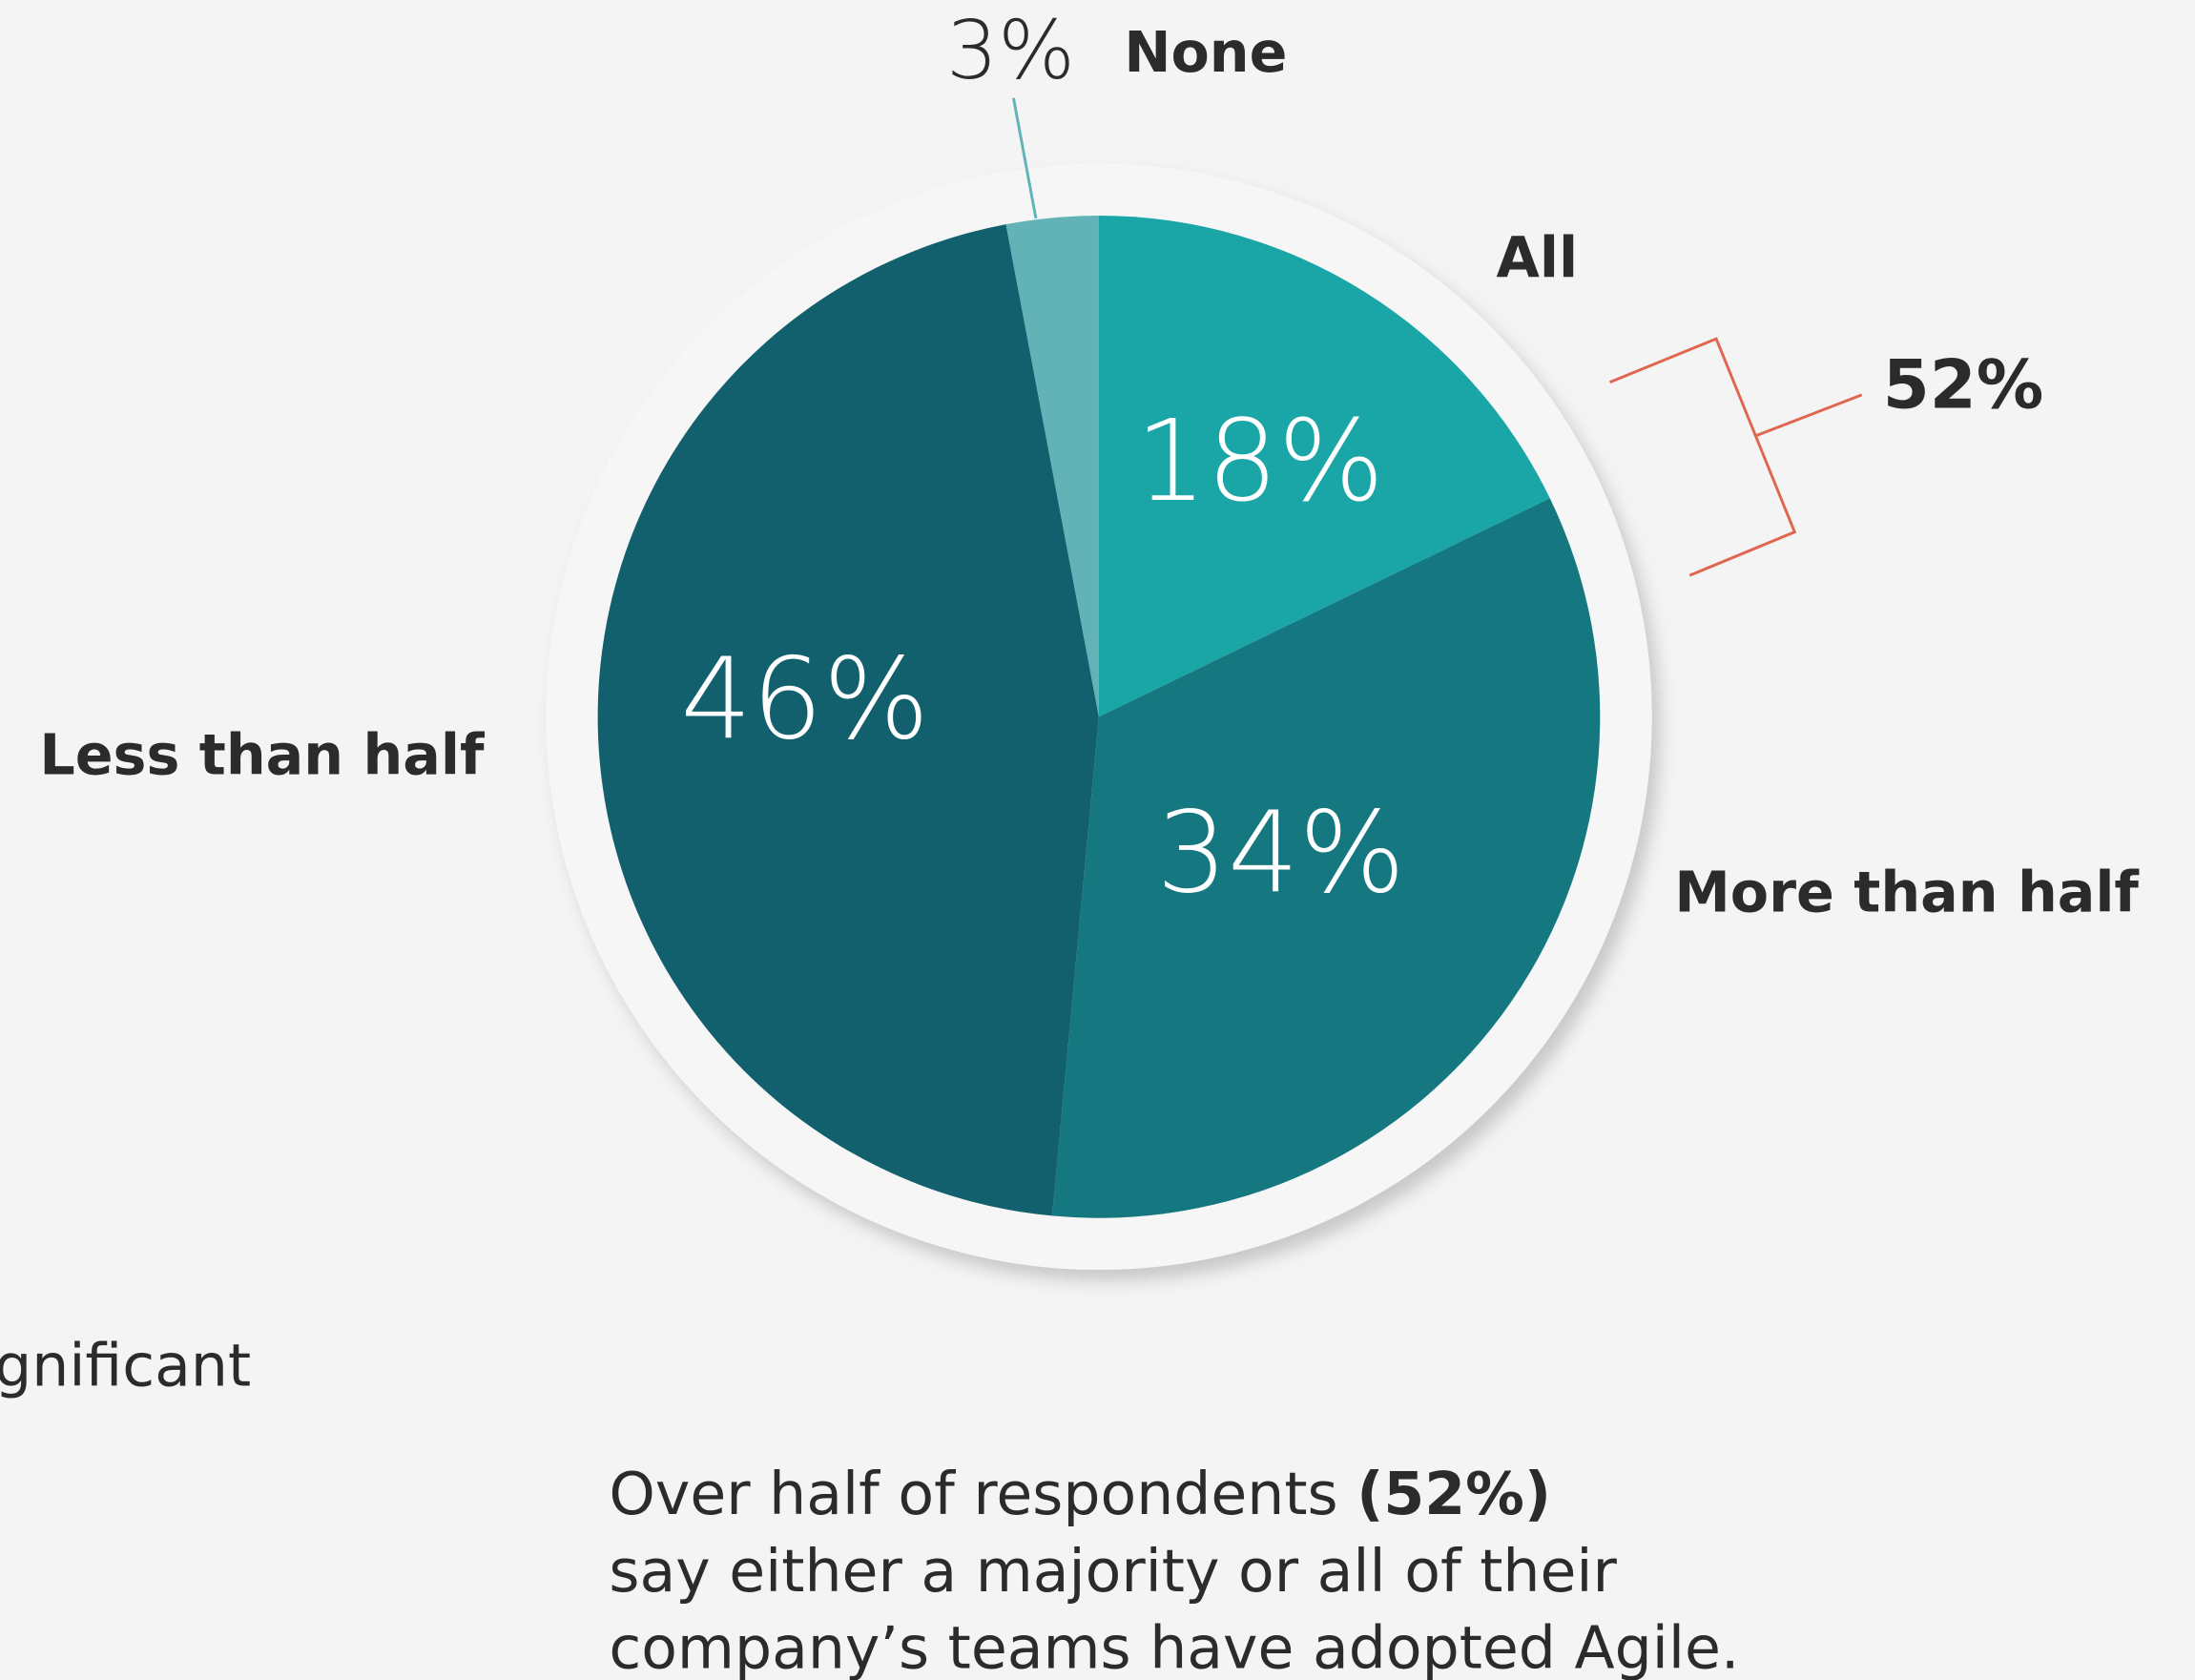 The image size is (2195, 1680). I want to click on bracket, so click(1703, 457).